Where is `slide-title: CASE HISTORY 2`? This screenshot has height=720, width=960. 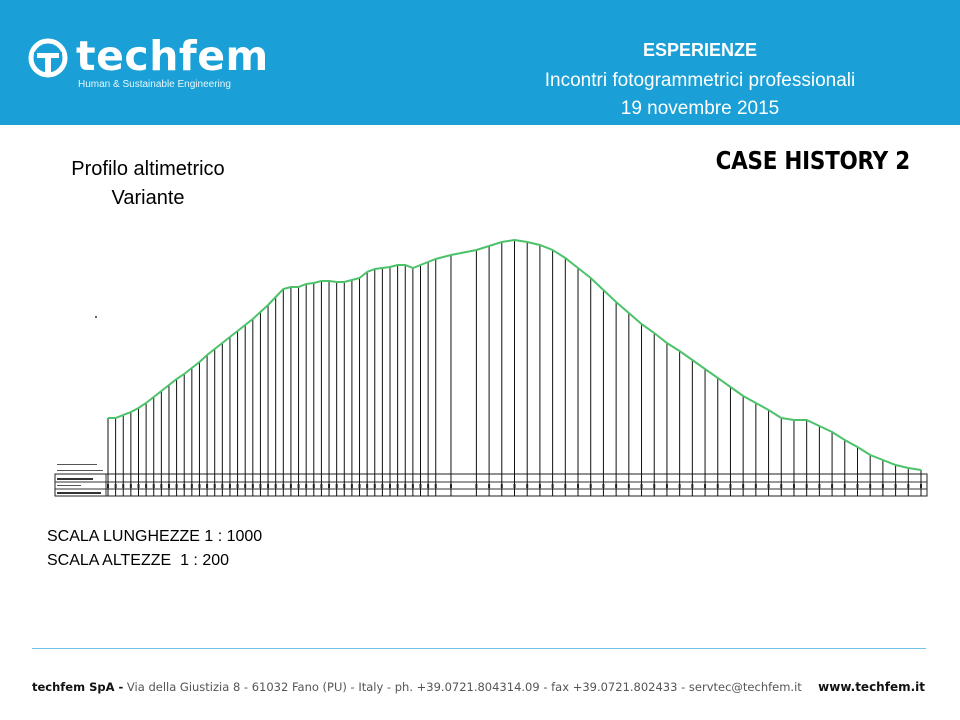 slide-title: CASE HISTORY 2 is located at coordinates (813, 160).